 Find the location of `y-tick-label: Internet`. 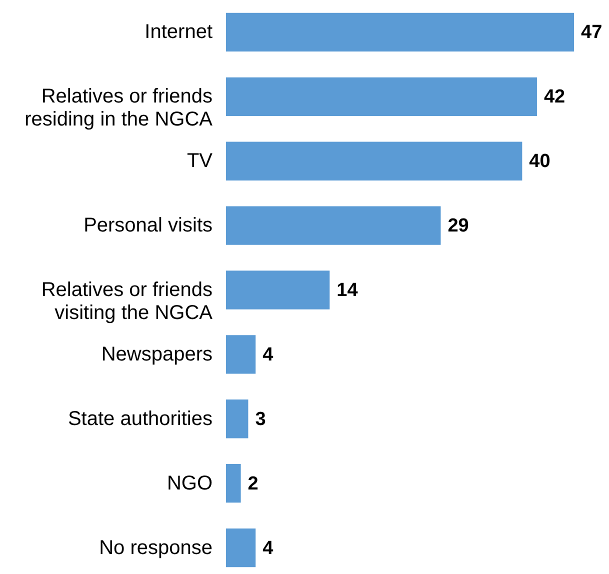

y-tick-label: Internet is located at coordinates (178, 32).